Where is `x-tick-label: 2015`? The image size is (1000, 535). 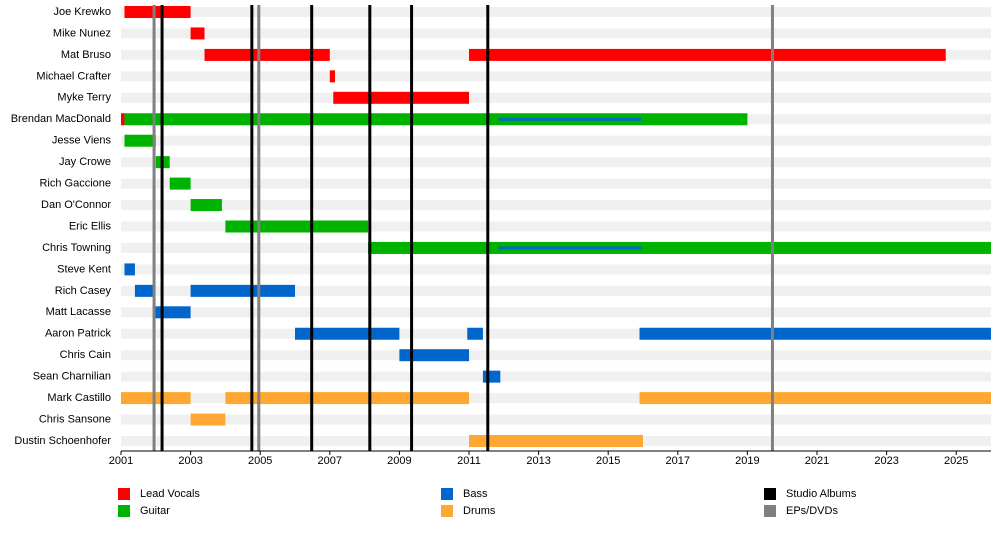
x-tick-label: 2015 is located at coordinates (608, 461).